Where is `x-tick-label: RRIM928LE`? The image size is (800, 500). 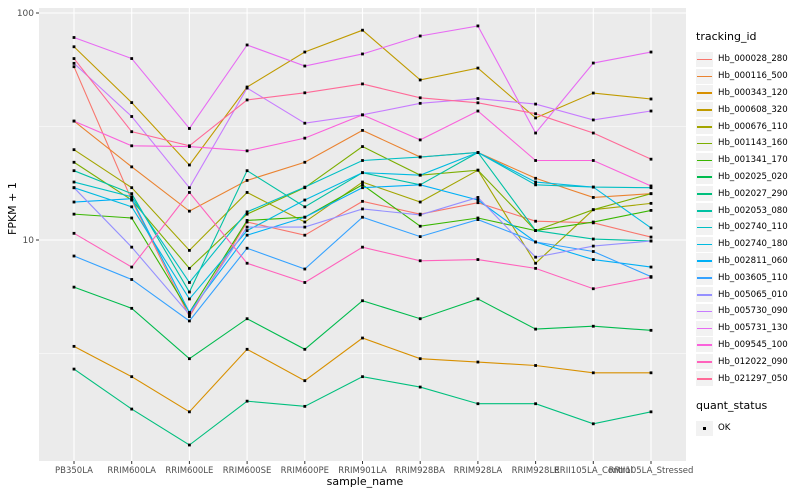
x-tick-label: RRIM928LE is located at coordinates (536, 471).